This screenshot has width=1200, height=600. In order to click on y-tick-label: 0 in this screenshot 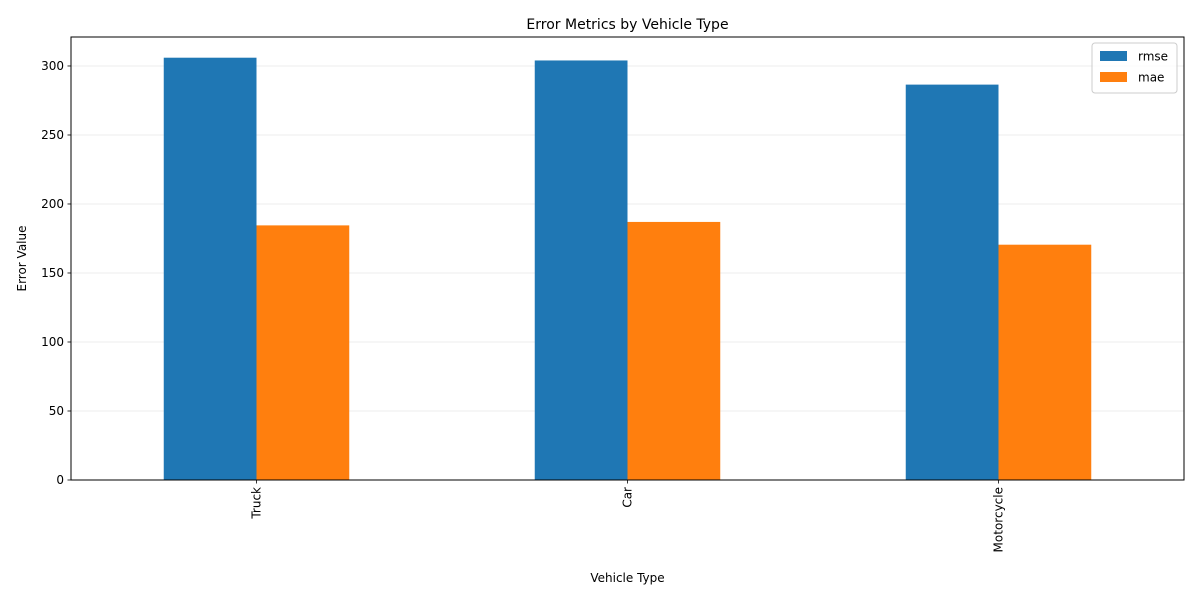, I will do `click(60, 480)`.